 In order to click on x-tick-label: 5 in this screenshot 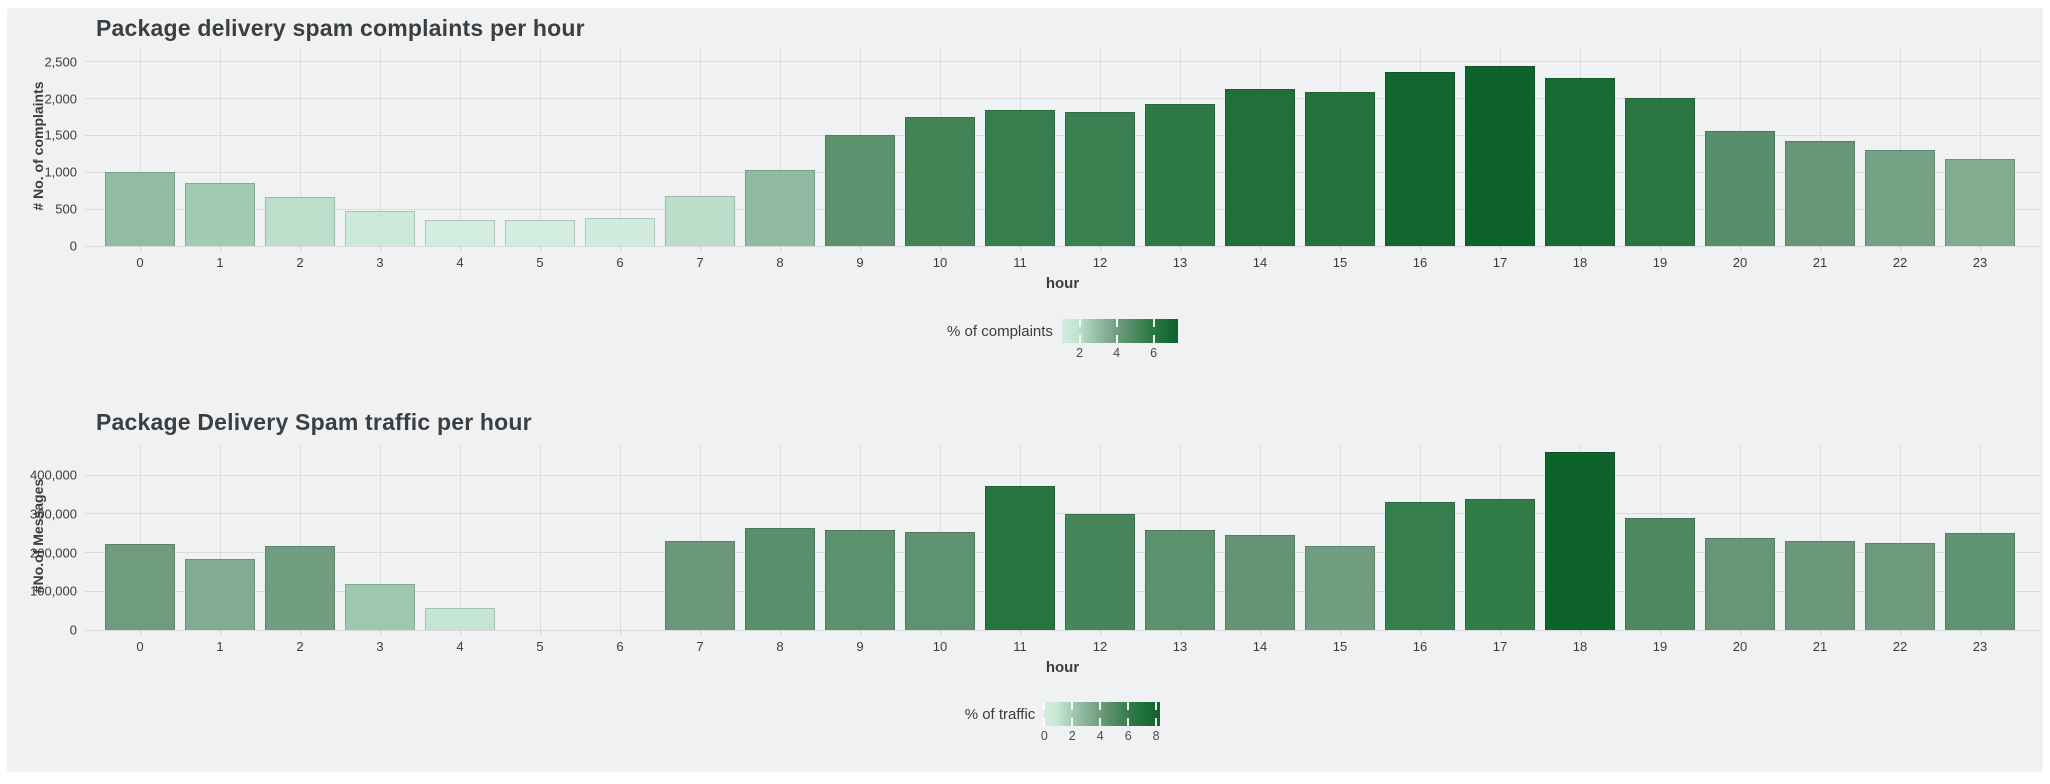, I will do `click(540, 262)`.